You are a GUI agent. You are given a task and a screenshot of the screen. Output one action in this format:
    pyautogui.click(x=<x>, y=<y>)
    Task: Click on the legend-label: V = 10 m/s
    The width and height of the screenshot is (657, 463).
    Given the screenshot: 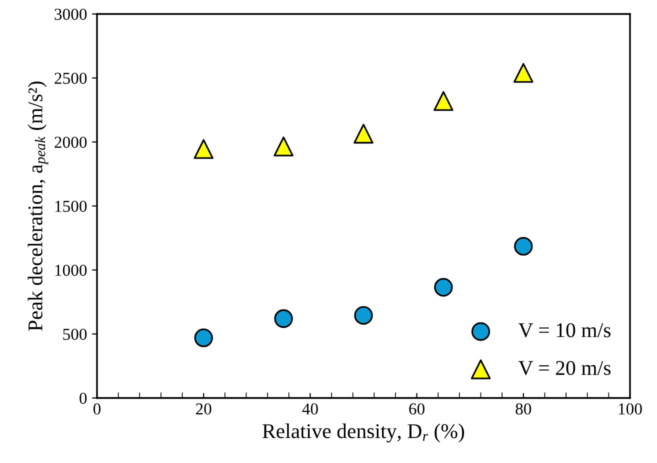 What is the action you would take?
    pyautogui.click(x=564, y=330)
    